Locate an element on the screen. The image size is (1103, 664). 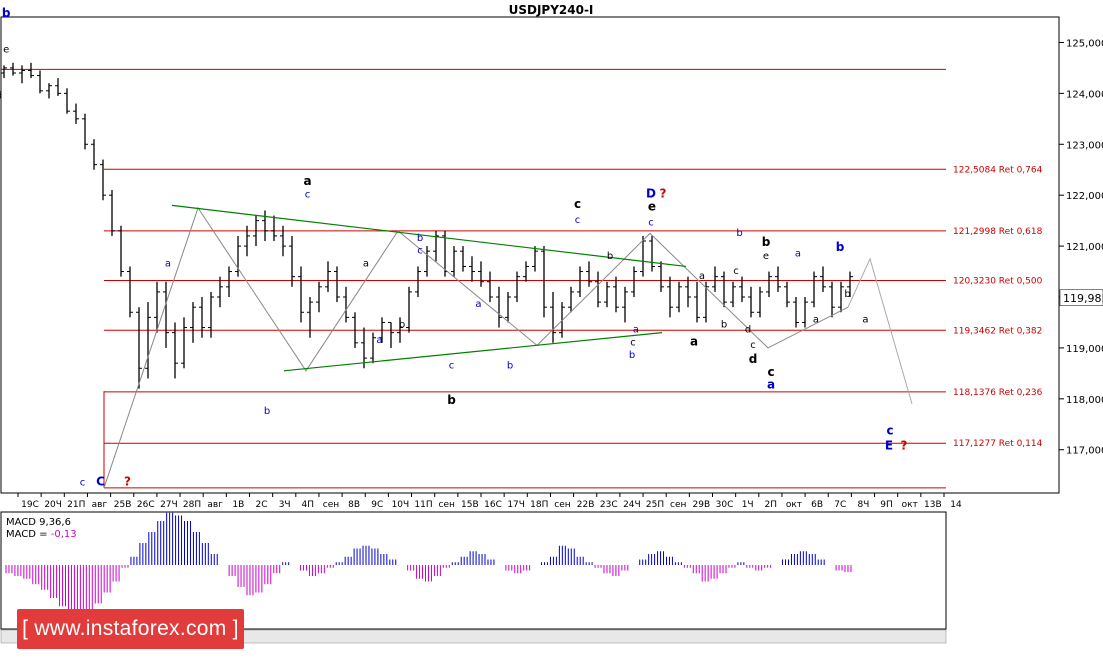
price-tick-label: 121,000 is located at coordinates (1084, 247).